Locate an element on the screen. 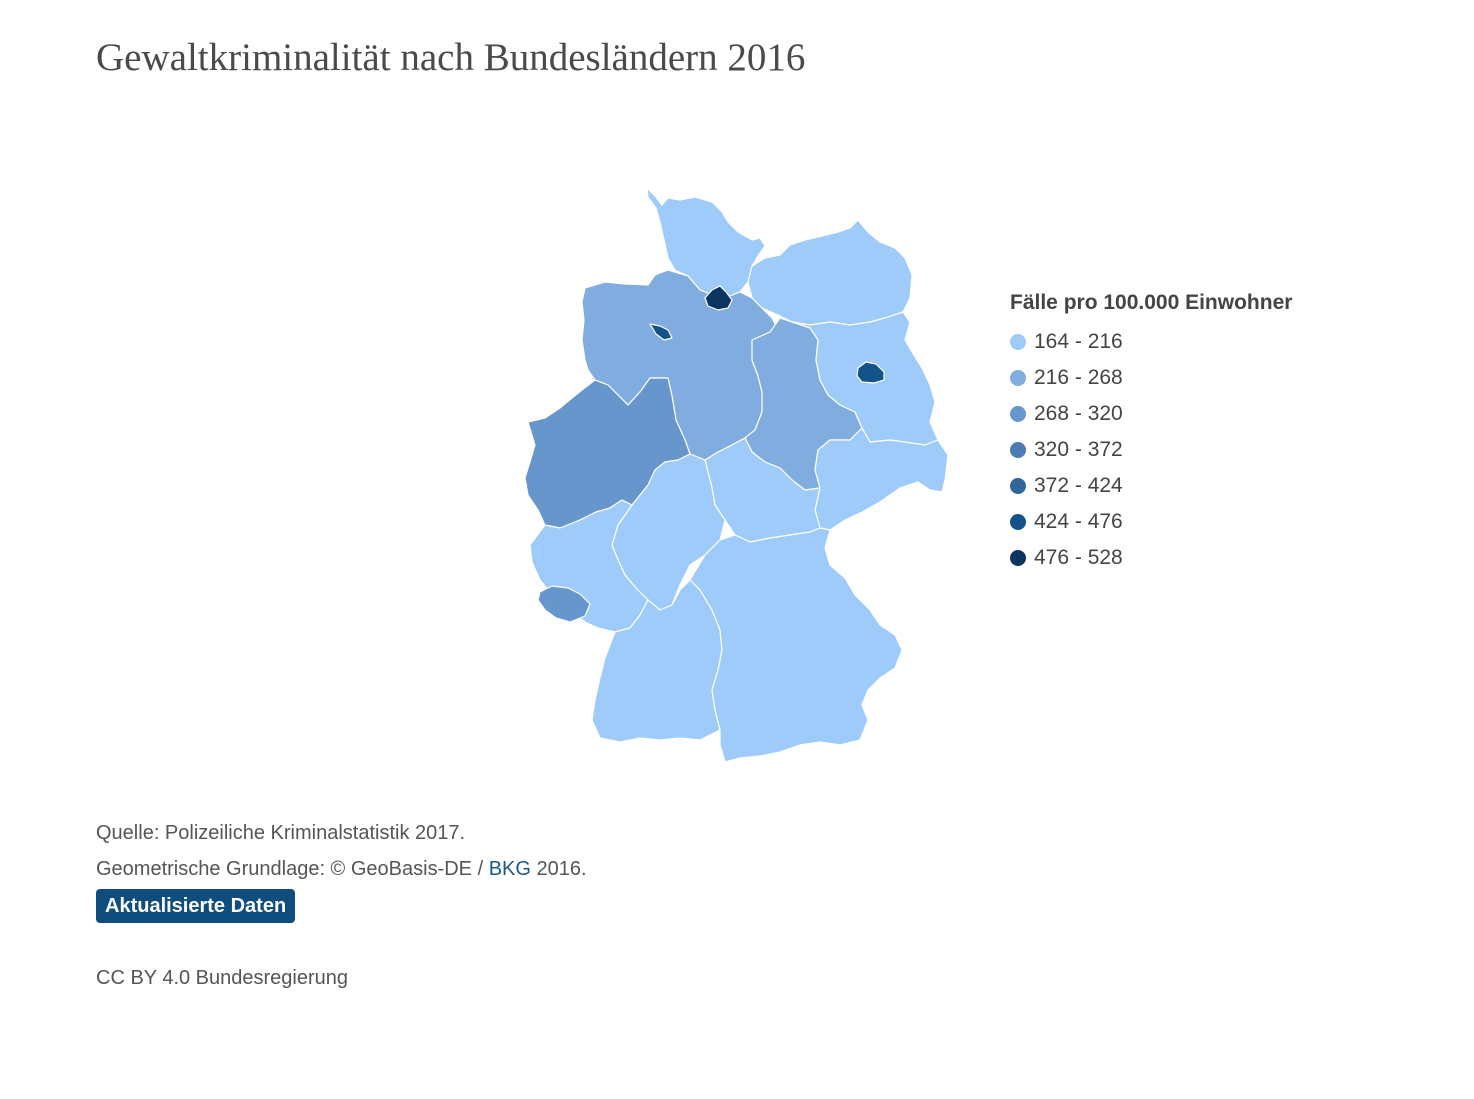  legend-item-label: 372 - 424 is located at coordinates (1078, 485).